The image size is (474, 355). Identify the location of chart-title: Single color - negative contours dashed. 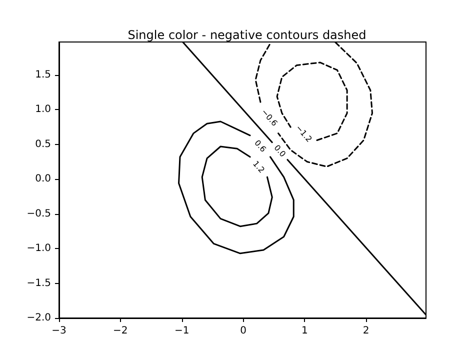
(247, 35).